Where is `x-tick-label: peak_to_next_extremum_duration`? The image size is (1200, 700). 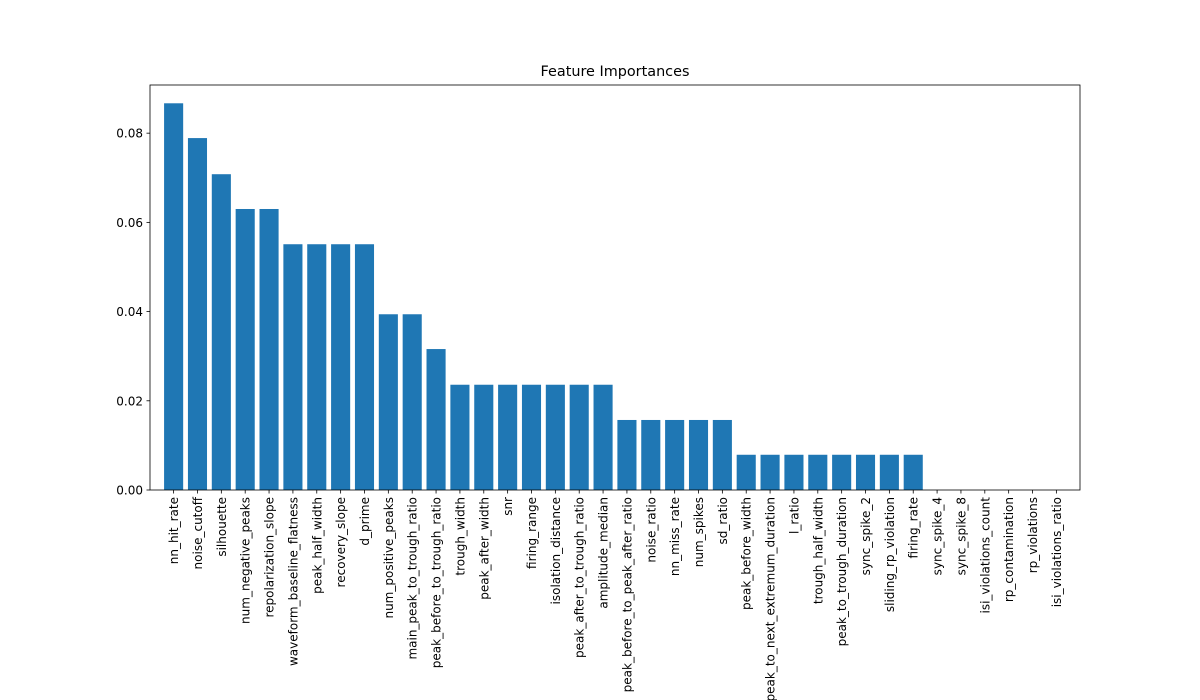
x-tick-label: peak_to_next_extremum_duration is located at coordinates (771, 598).